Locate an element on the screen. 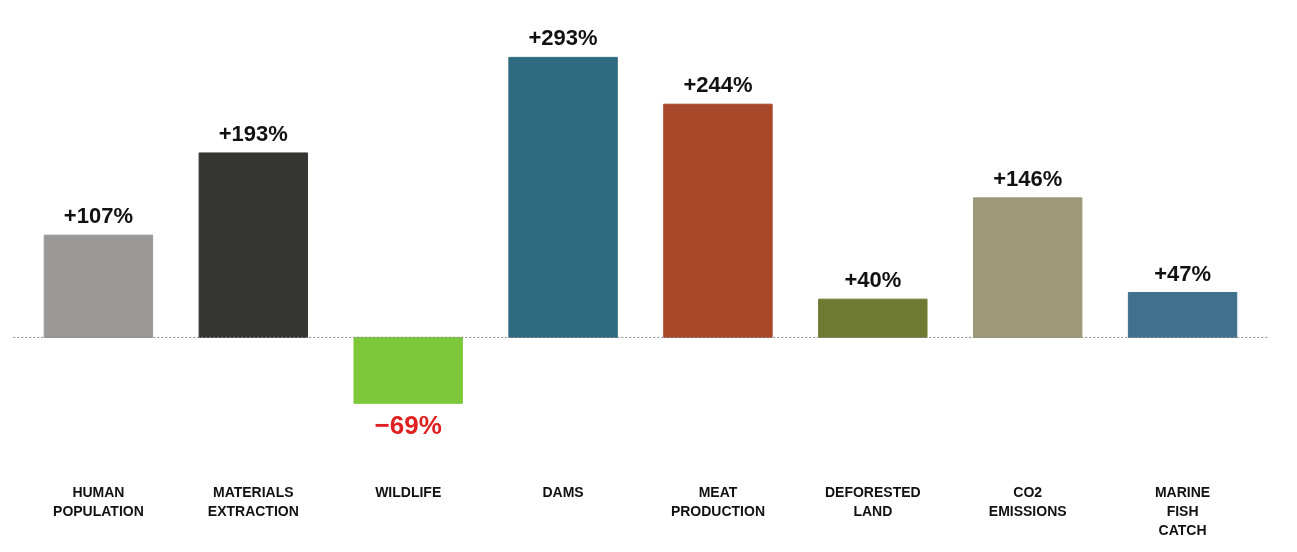 Image resolution: width=1297 pixels, height=552 pixels. data-label: +40% is located at coordinates (873, 280).